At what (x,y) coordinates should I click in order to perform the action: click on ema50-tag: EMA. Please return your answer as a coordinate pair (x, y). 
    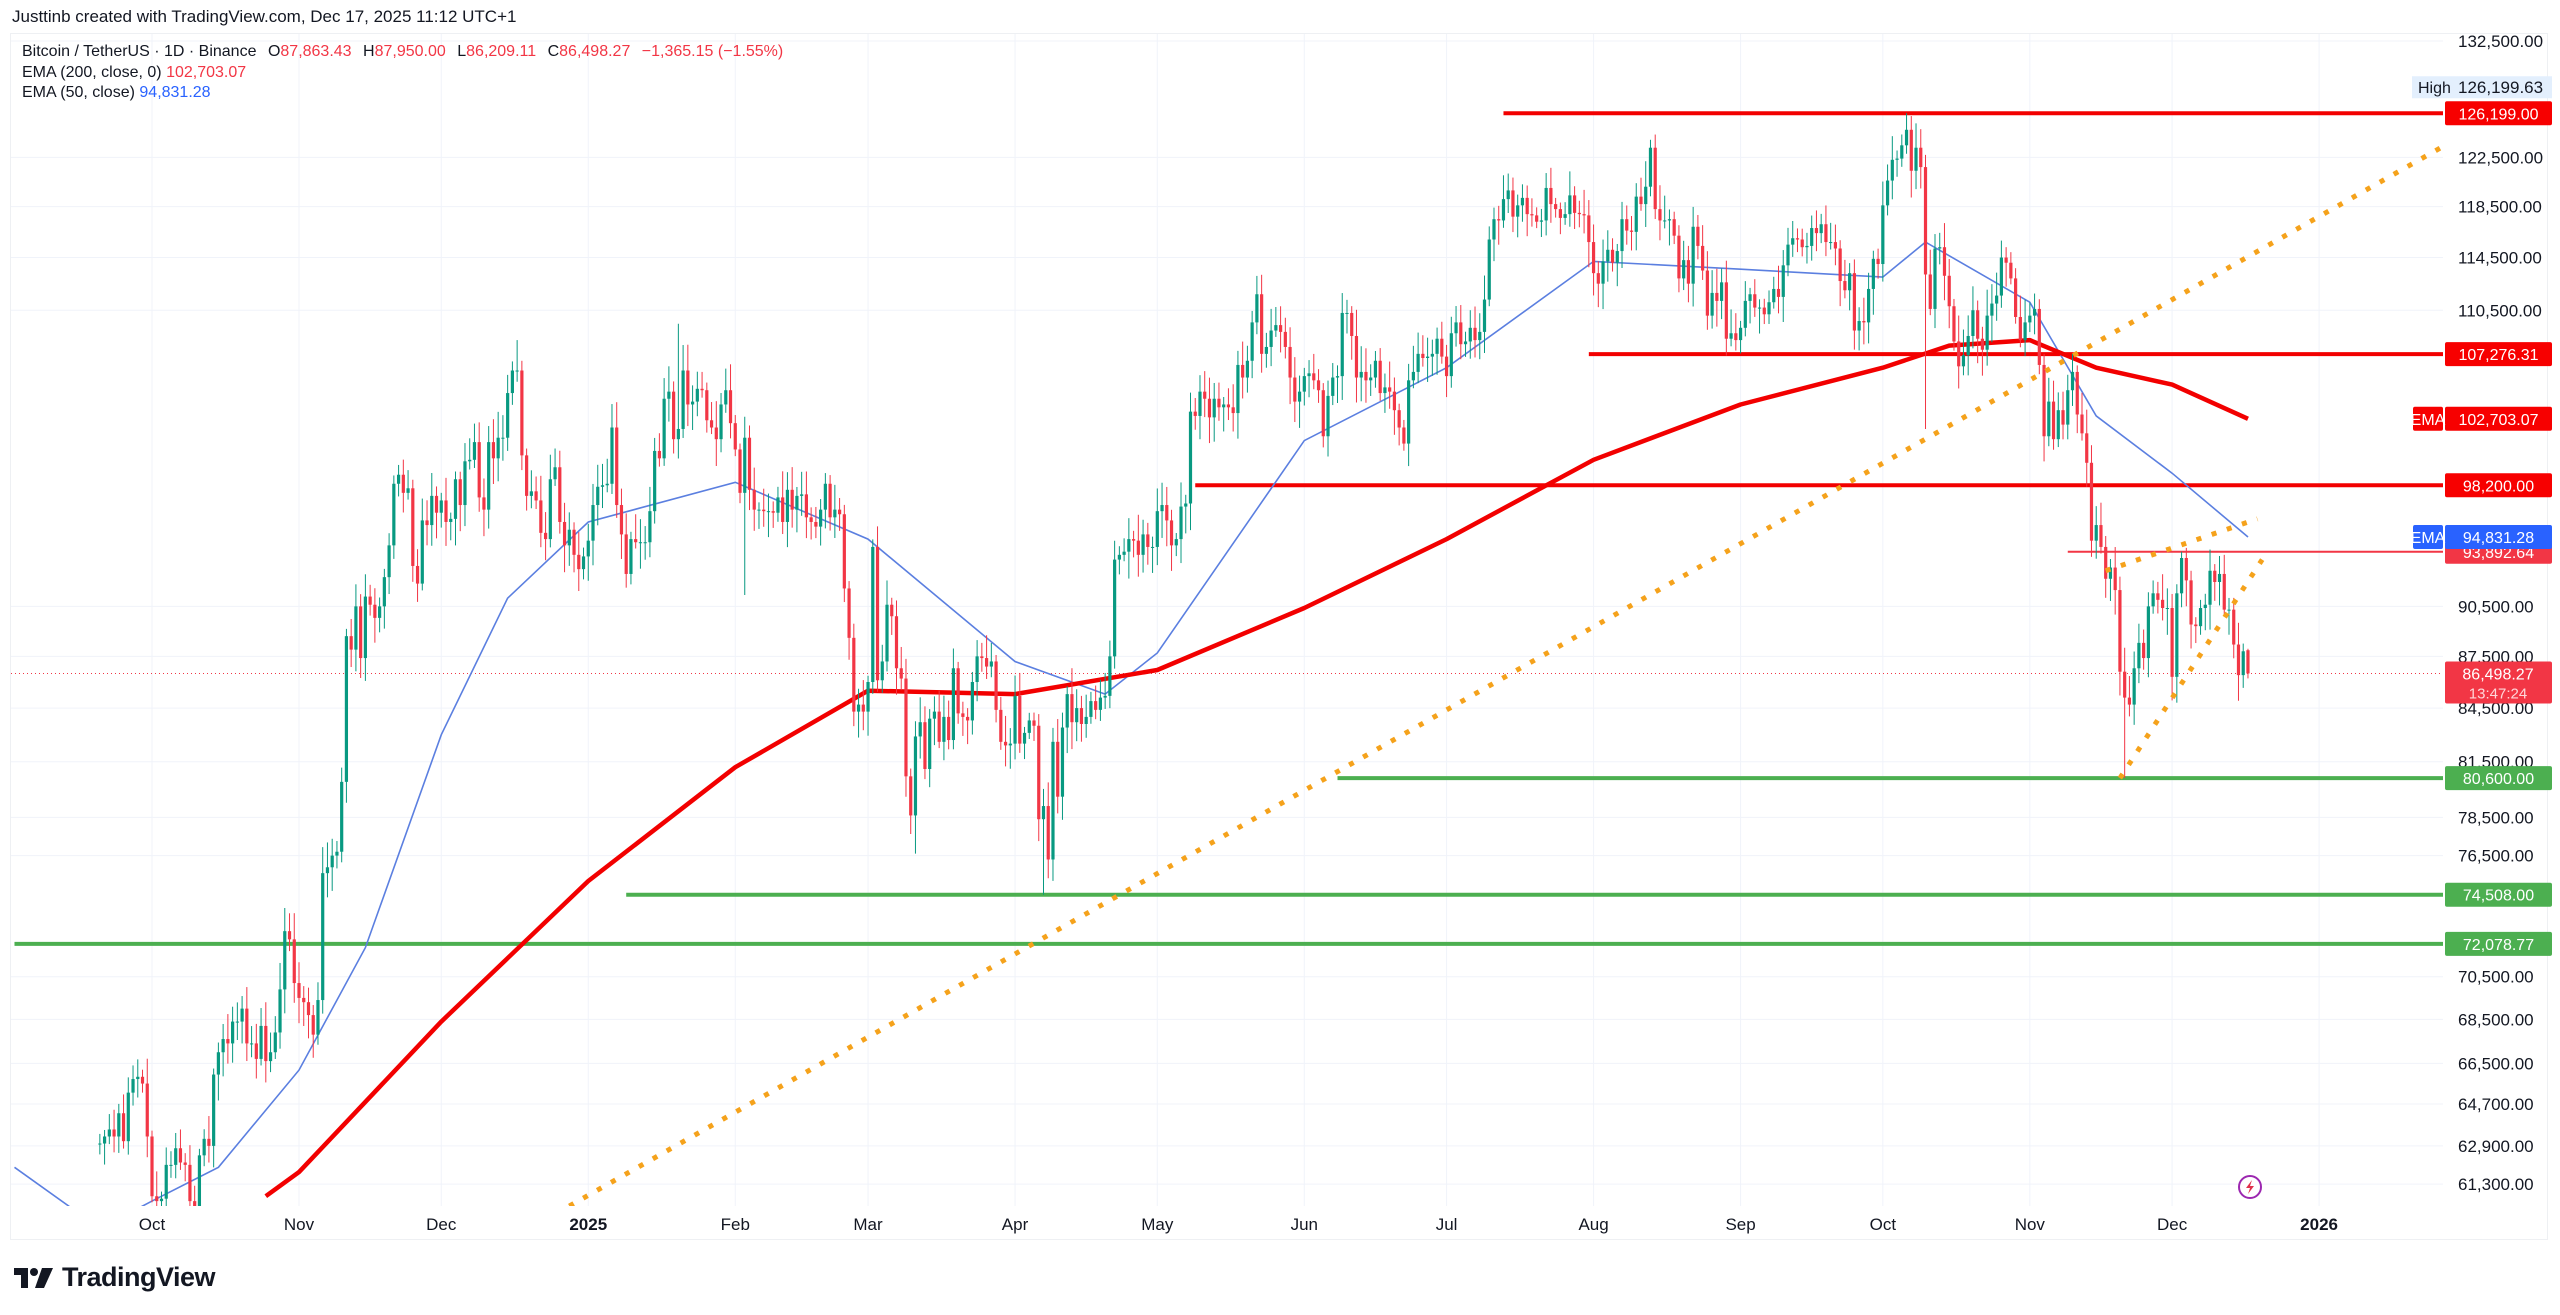
    Looking at the image, I should click on (2428, 537).